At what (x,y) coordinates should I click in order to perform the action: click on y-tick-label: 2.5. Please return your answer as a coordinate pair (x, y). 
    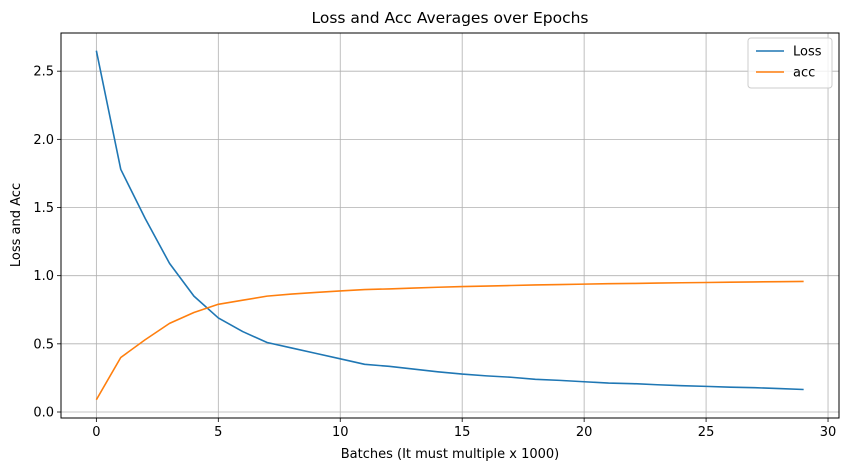
    Looking at the image, I should click on (43, 72).